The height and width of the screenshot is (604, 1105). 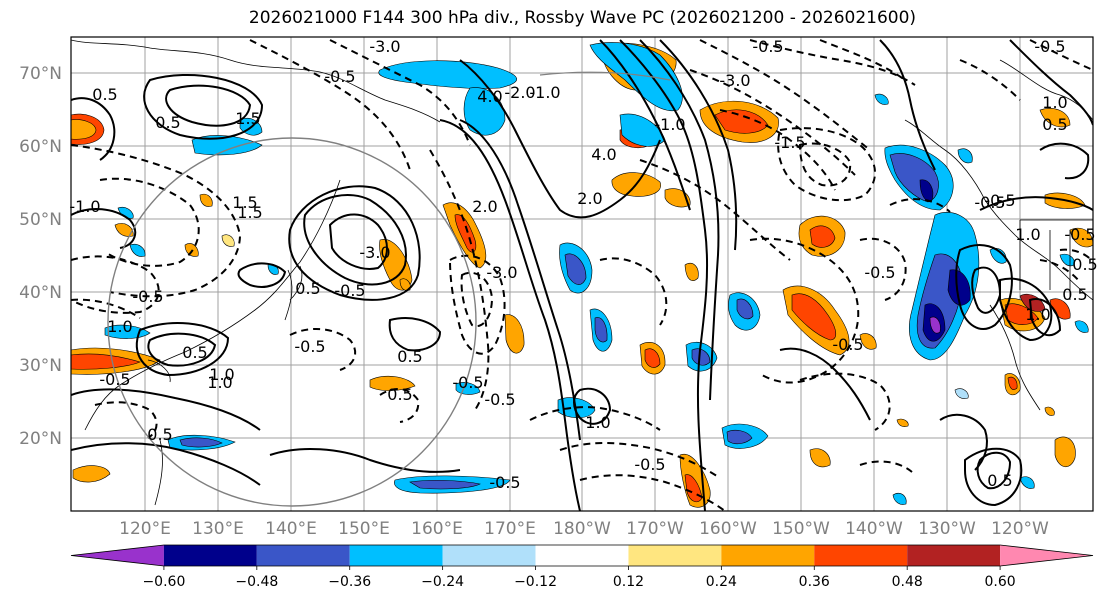 What do you see at coordinates (535, 582) in the screenshot?
I see `colorbar-tick-label: −0.12` at bounding box center [535, 582].